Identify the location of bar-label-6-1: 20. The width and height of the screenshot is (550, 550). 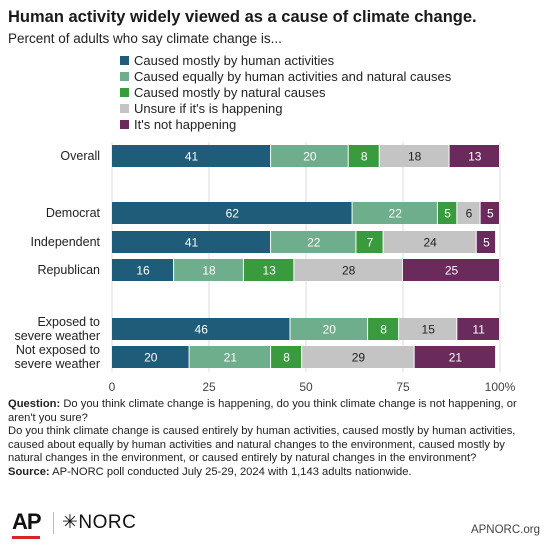
(151, 358).